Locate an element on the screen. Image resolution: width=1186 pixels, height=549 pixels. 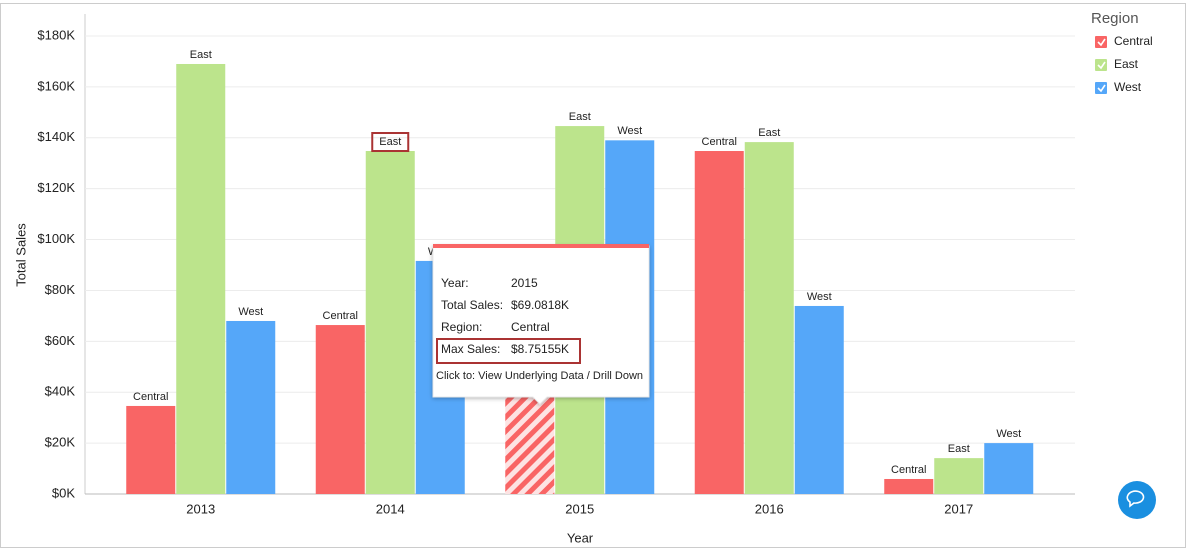
chat-button is located at coordinates (1137, 500).